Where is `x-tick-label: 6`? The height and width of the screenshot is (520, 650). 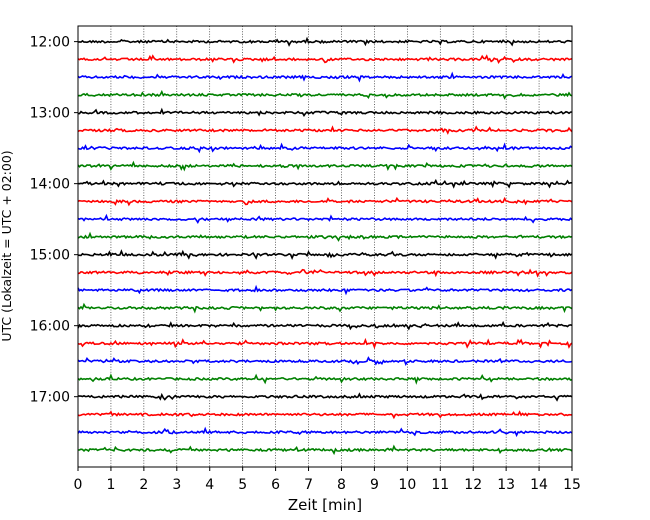
x-tick-label: 6 is located at coordinates (275, 485).